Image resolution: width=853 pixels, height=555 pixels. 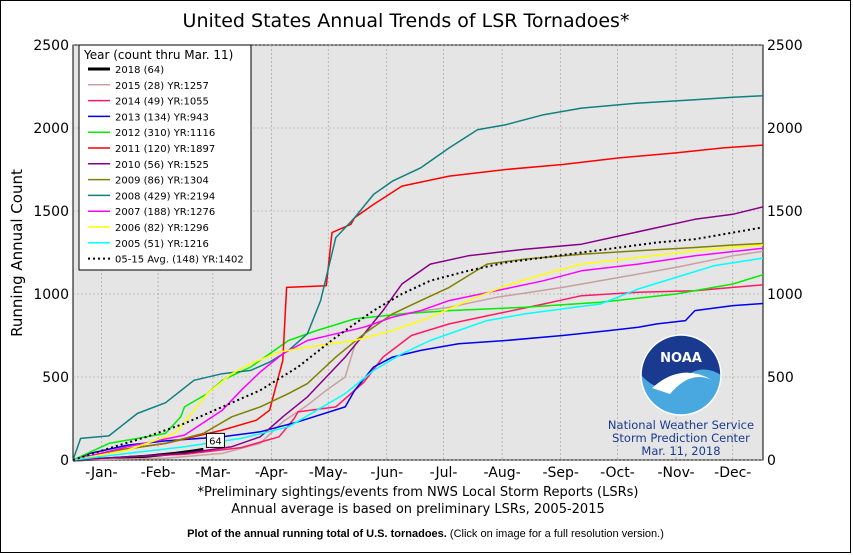 I want to click on y-tick-label-right-1: 500, so click(x=780, y=378).